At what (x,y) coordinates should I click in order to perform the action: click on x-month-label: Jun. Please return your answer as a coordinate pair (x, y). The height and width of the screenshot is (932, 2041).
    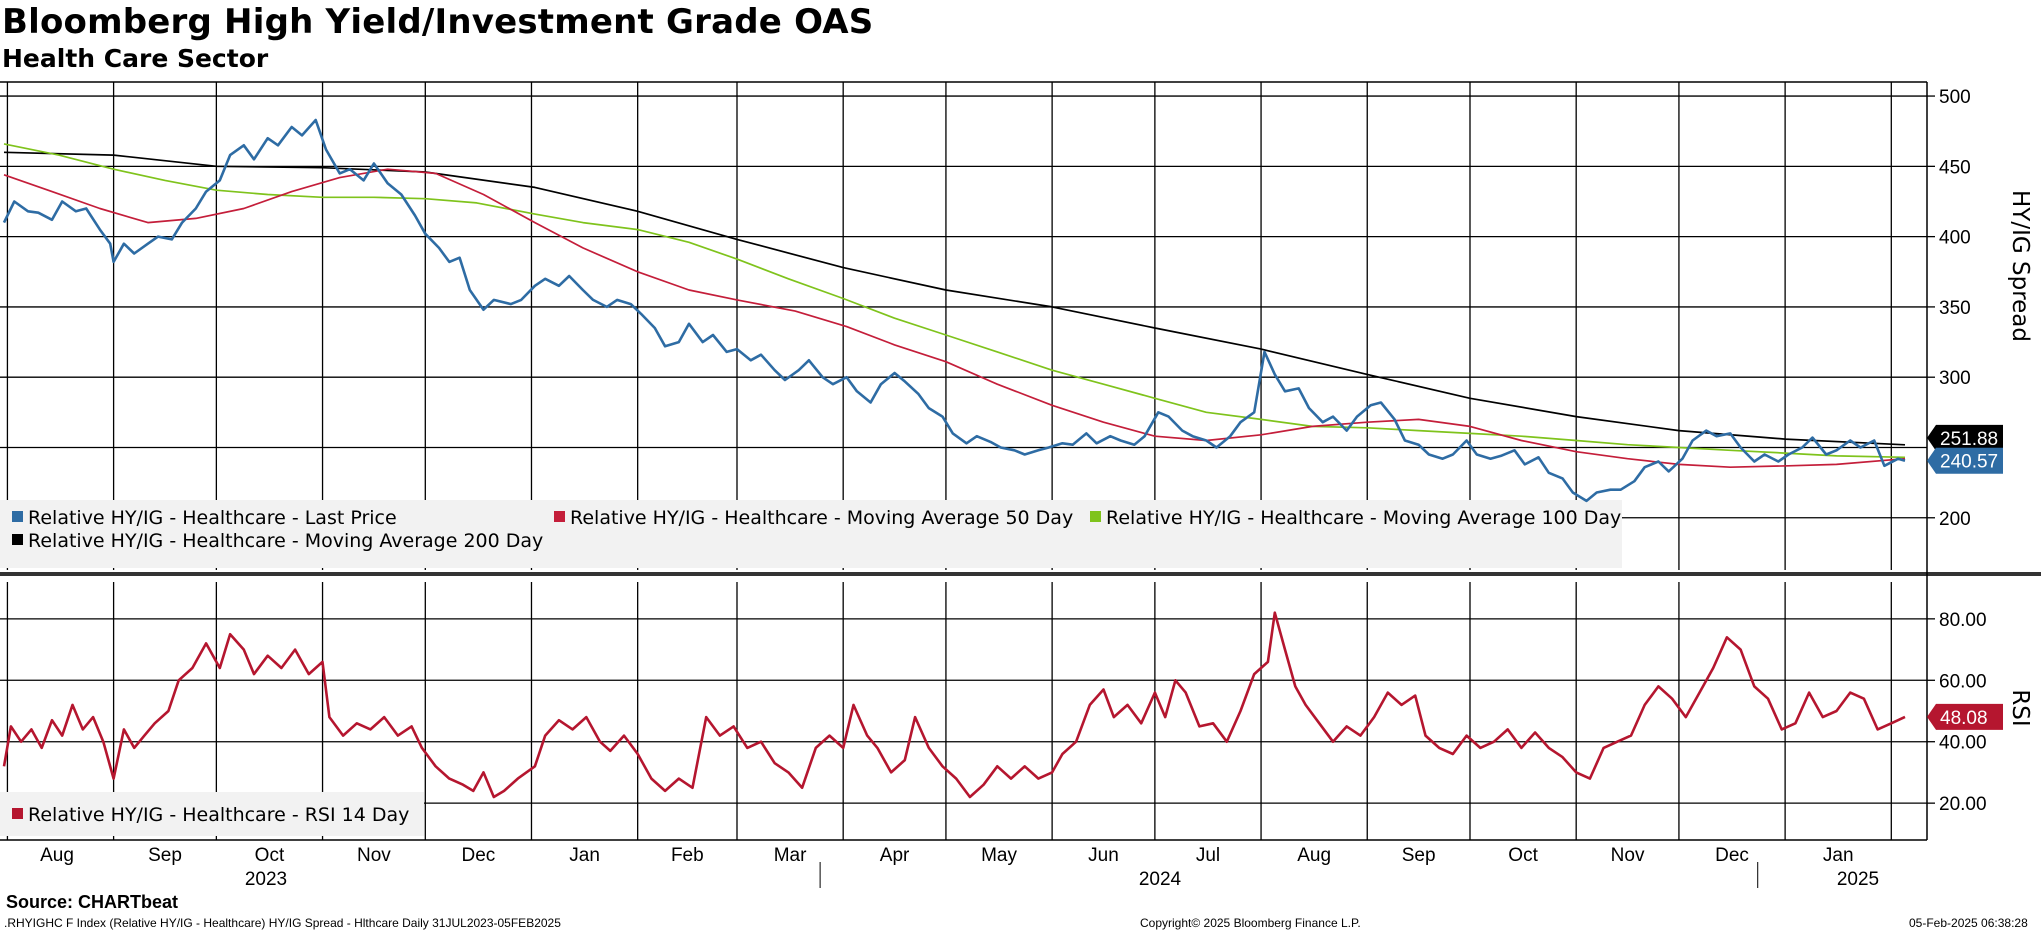
    Looking at the image, I should click on (1103, 855).